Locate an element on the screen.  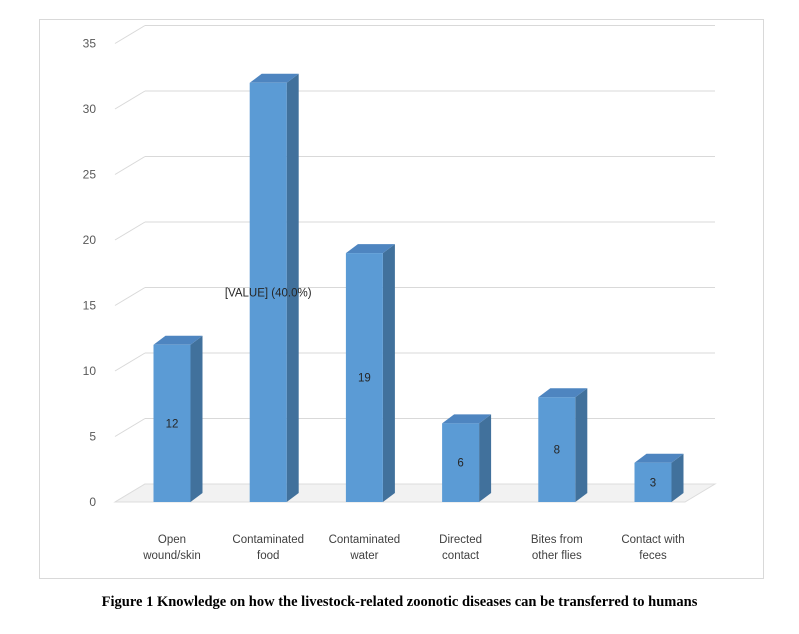
y-tick-label: 20 is located at coordinates (90, 240).